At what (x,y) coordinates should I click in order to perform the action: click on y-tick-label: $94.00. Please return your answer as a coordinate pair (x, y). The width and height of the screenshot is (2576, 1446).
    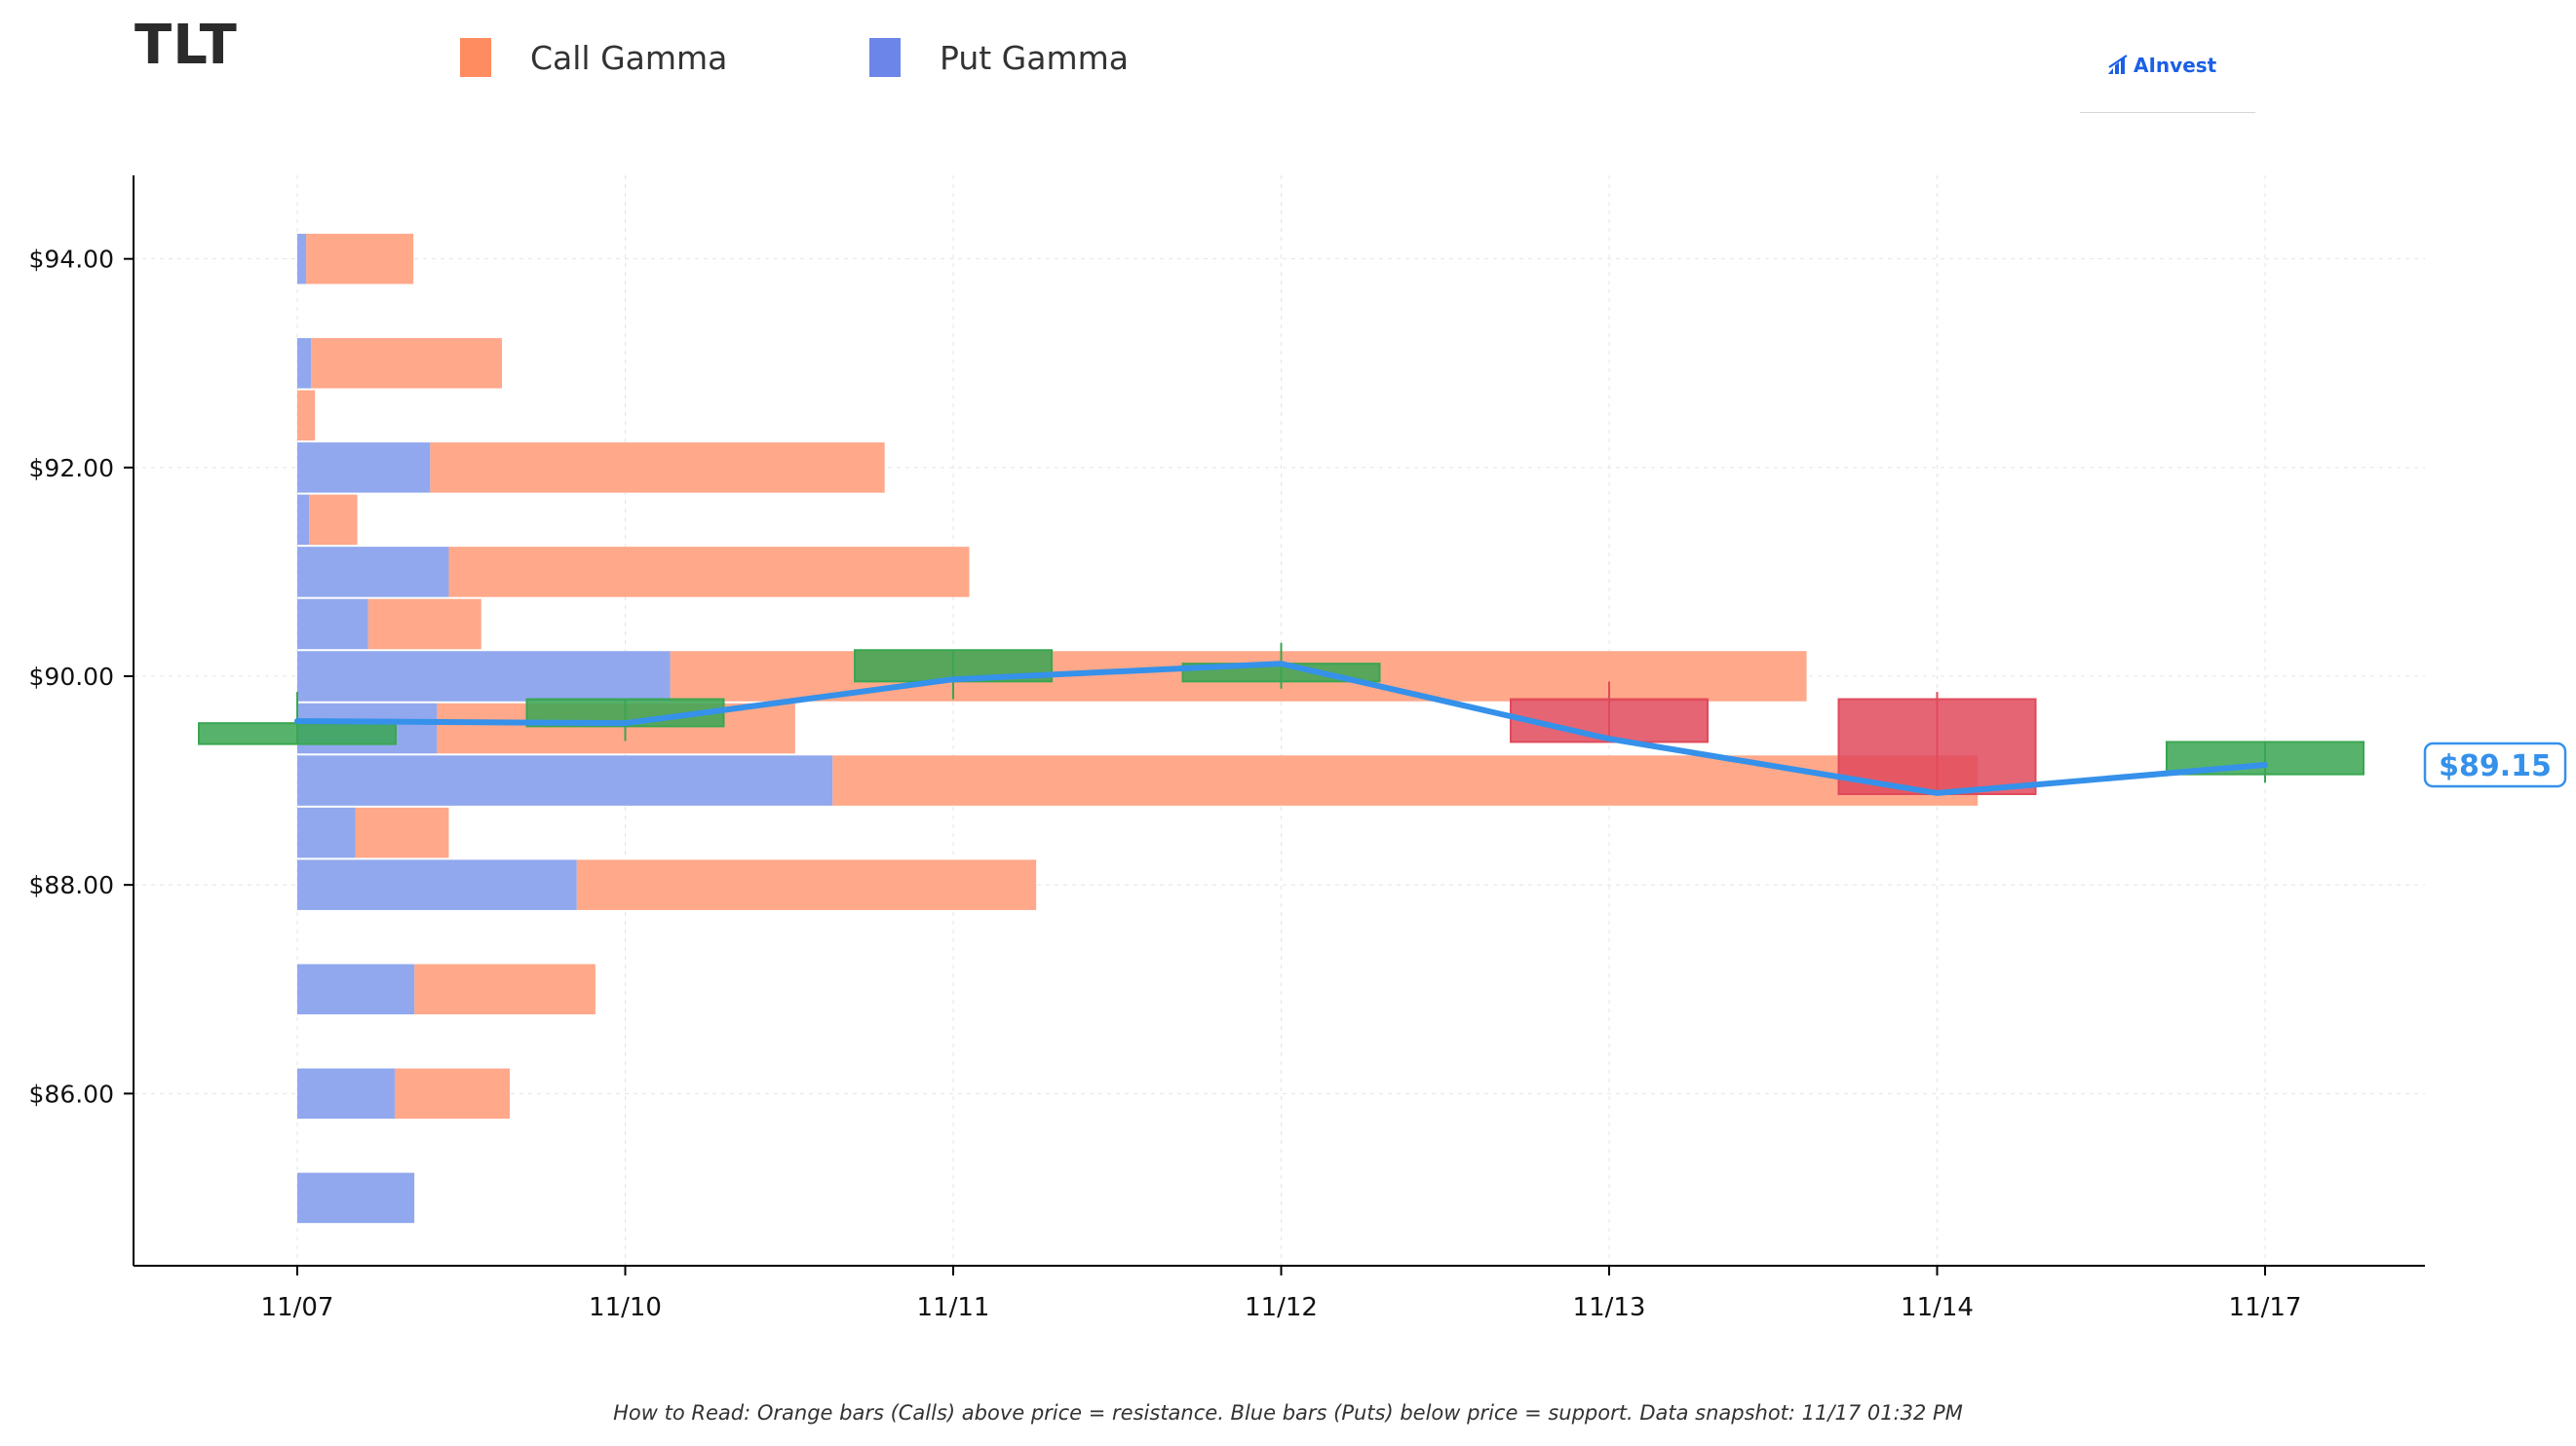
    Looking at the image, I should click on (71, 260).